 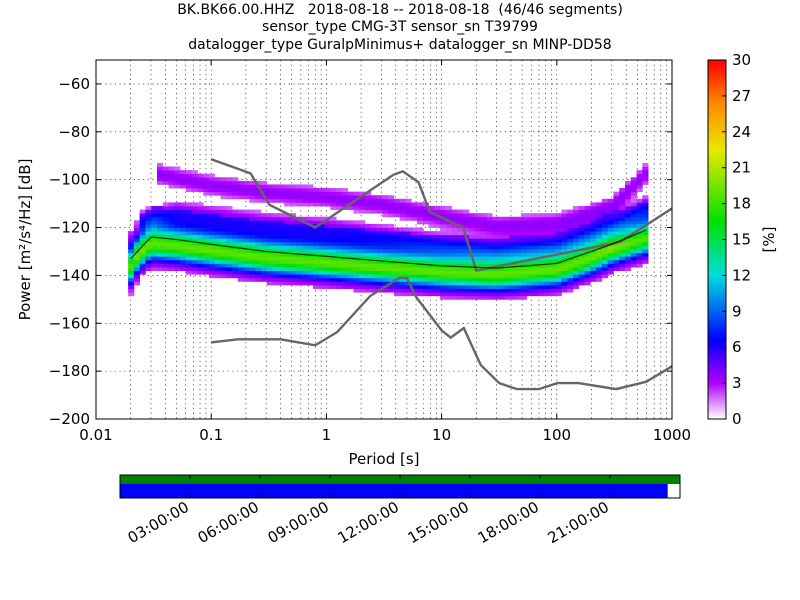 I want to click on y-axis-label: Power [m²/s⁴/Hz] [dB], so click(x=25, y=240).